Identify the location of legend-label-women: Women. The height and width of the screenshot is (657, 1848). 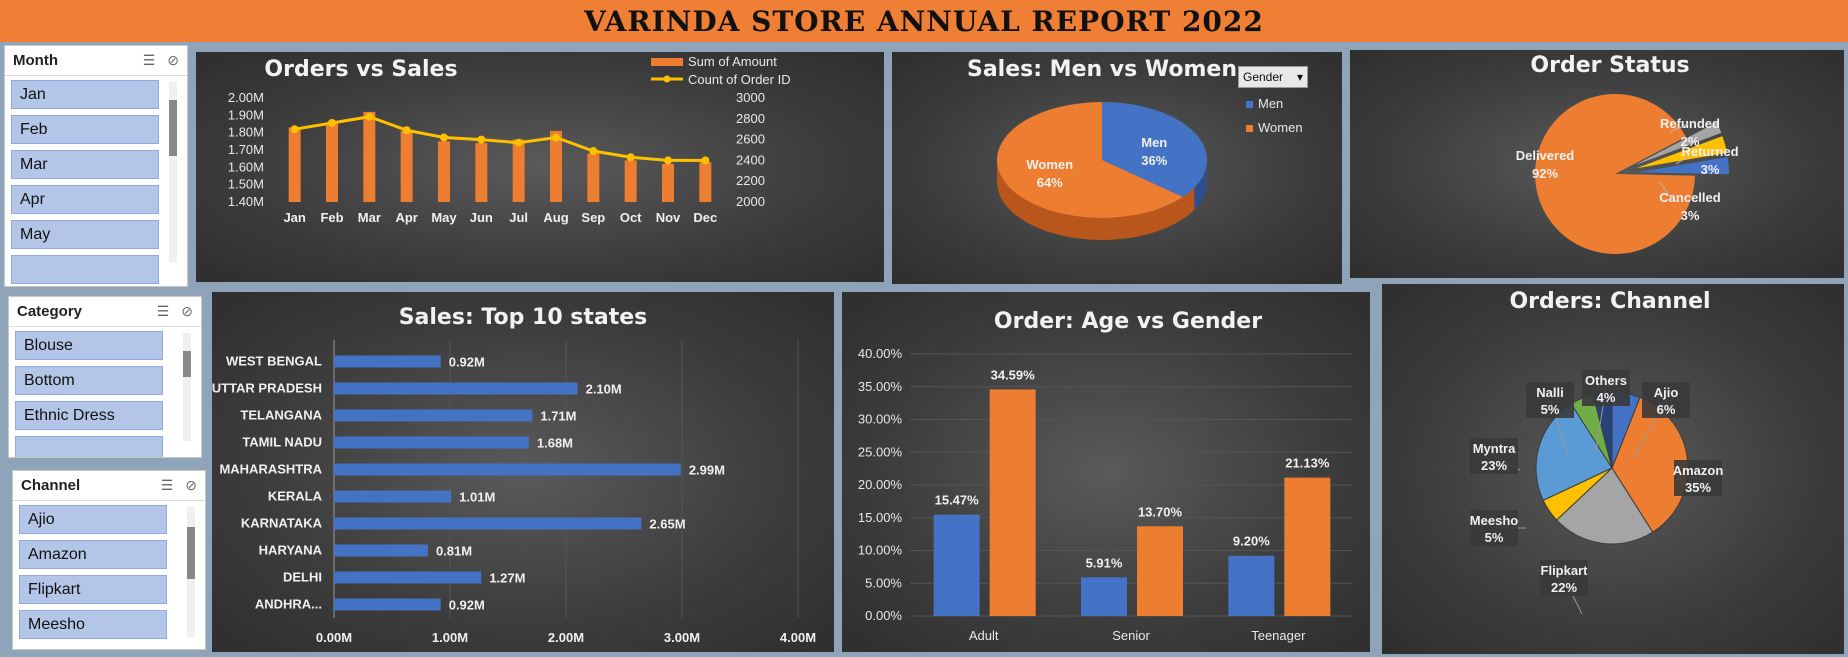
(1280, 127).